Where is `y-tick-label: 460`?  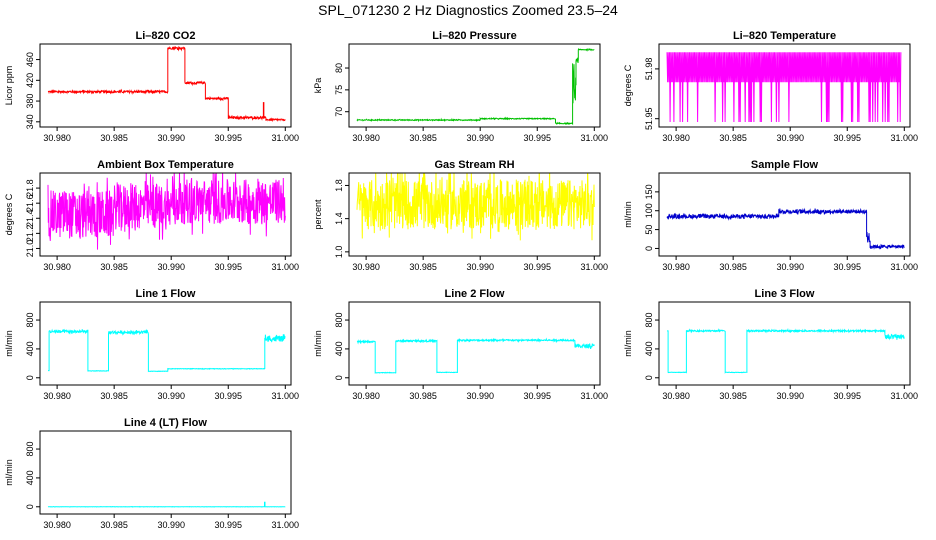 y-tick-label: 460 is located at coordinates (30, 59).